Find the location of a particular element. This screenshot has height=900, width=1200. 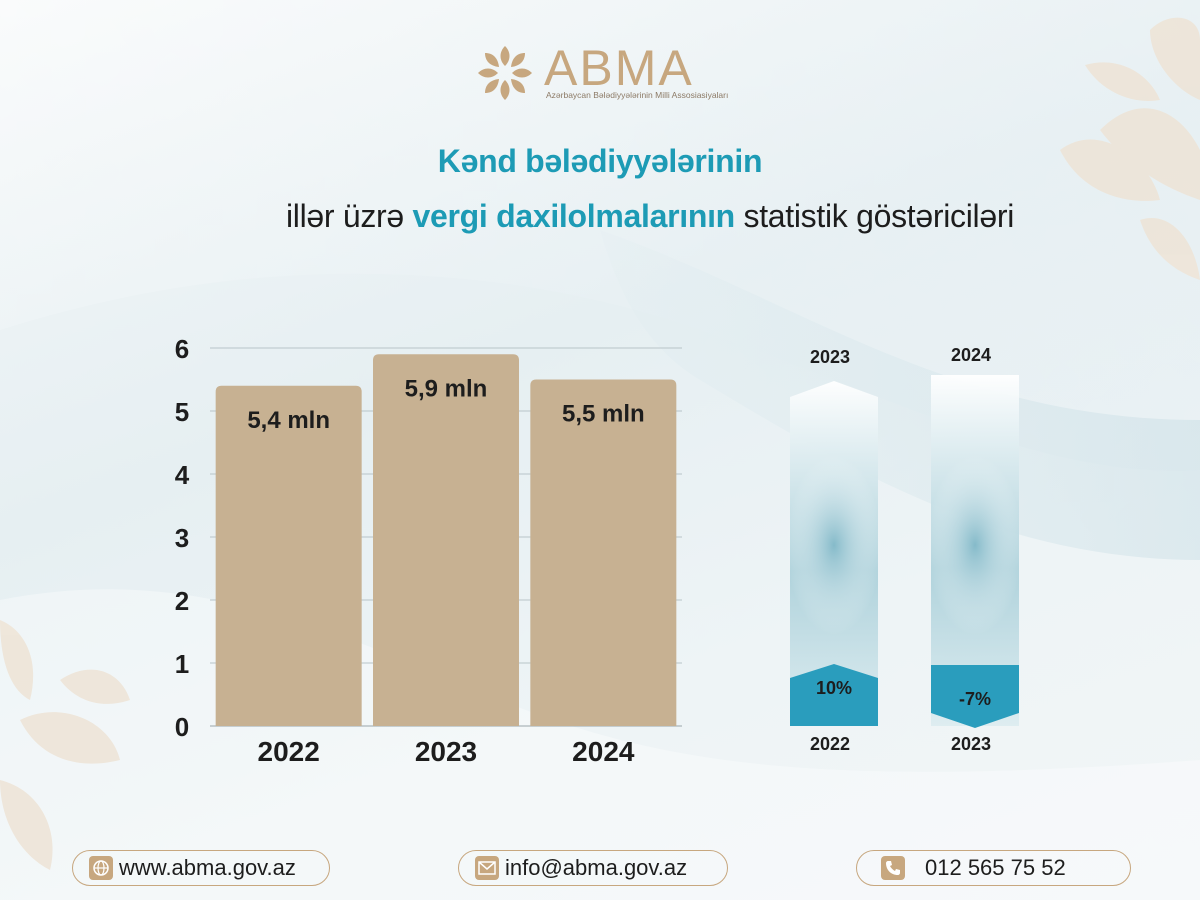

y-tick-label: 6 is located at coordinates (182, 349).